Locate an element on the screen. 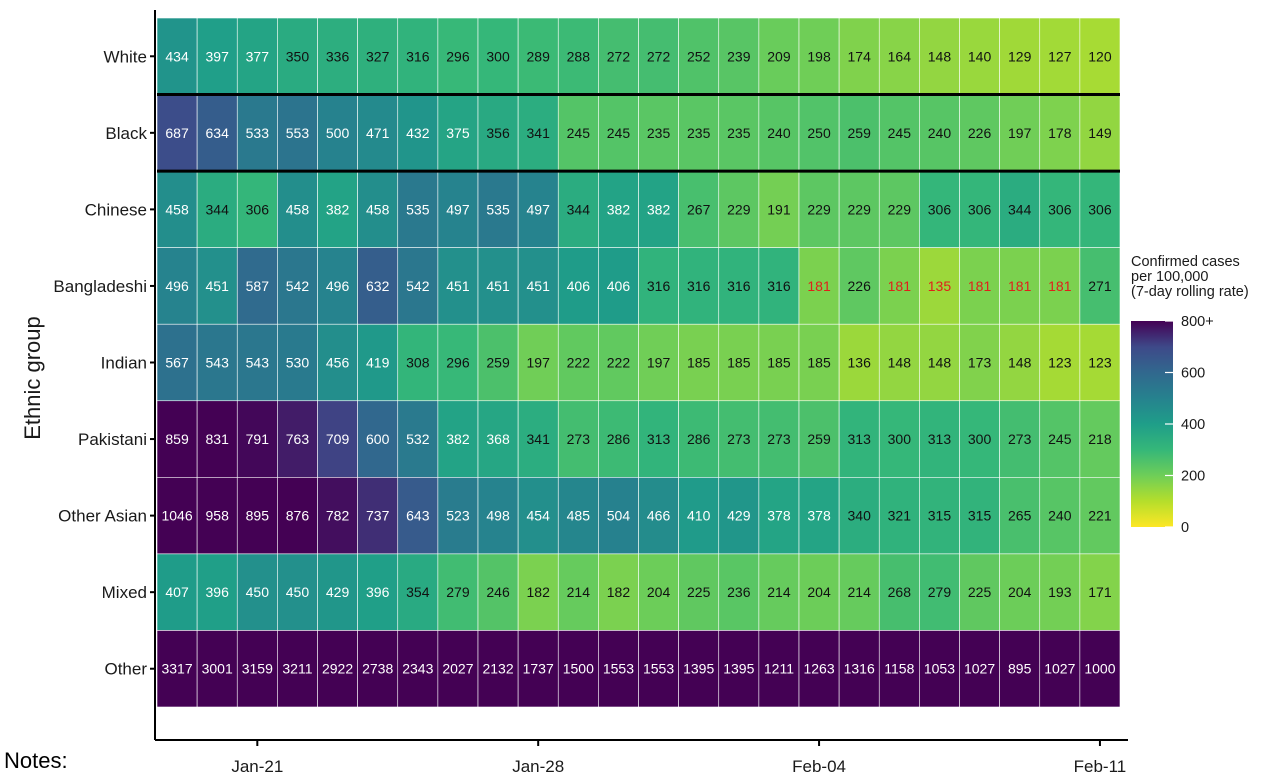 Image resolution: width=1281 pixels, height=779 pixels. cell-value-label: 407 is located at coordinates (177, 592).